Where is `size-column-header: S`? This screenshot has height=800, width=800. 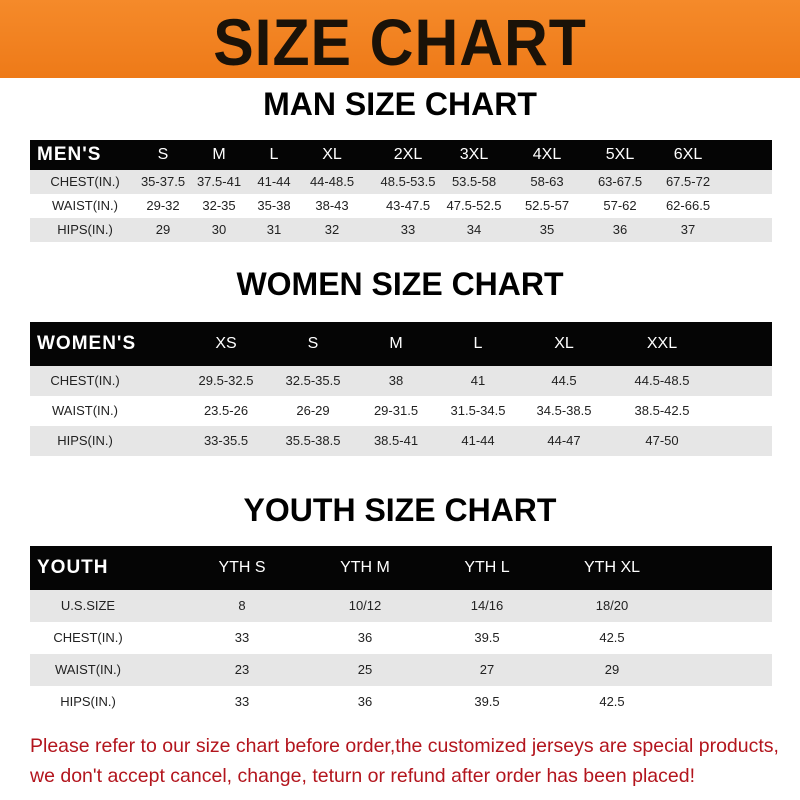 size-column-header: S is located at coordinates (313, 343).